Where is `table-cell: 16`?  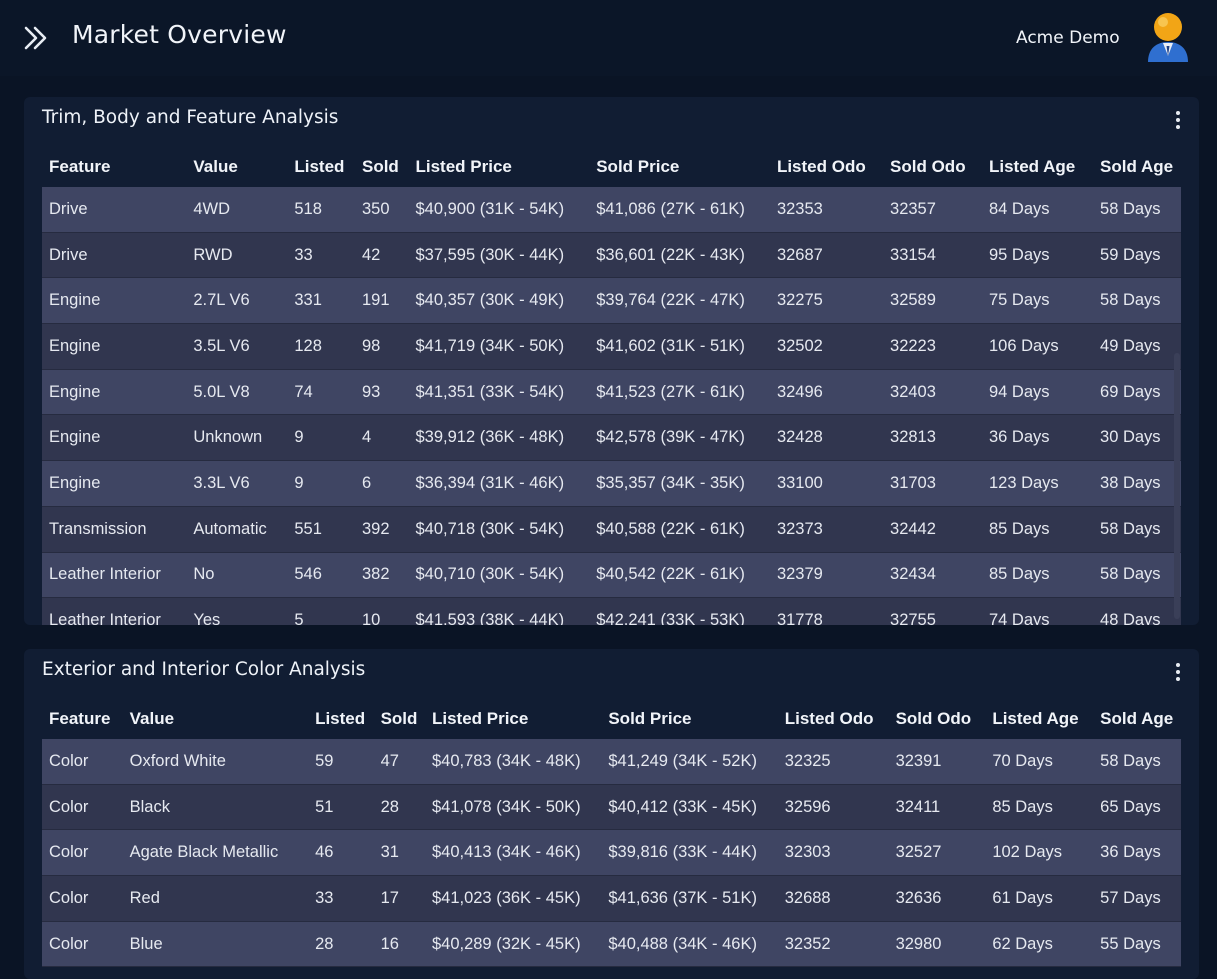
table-cell: 16 is located at coordinates (399, 944).